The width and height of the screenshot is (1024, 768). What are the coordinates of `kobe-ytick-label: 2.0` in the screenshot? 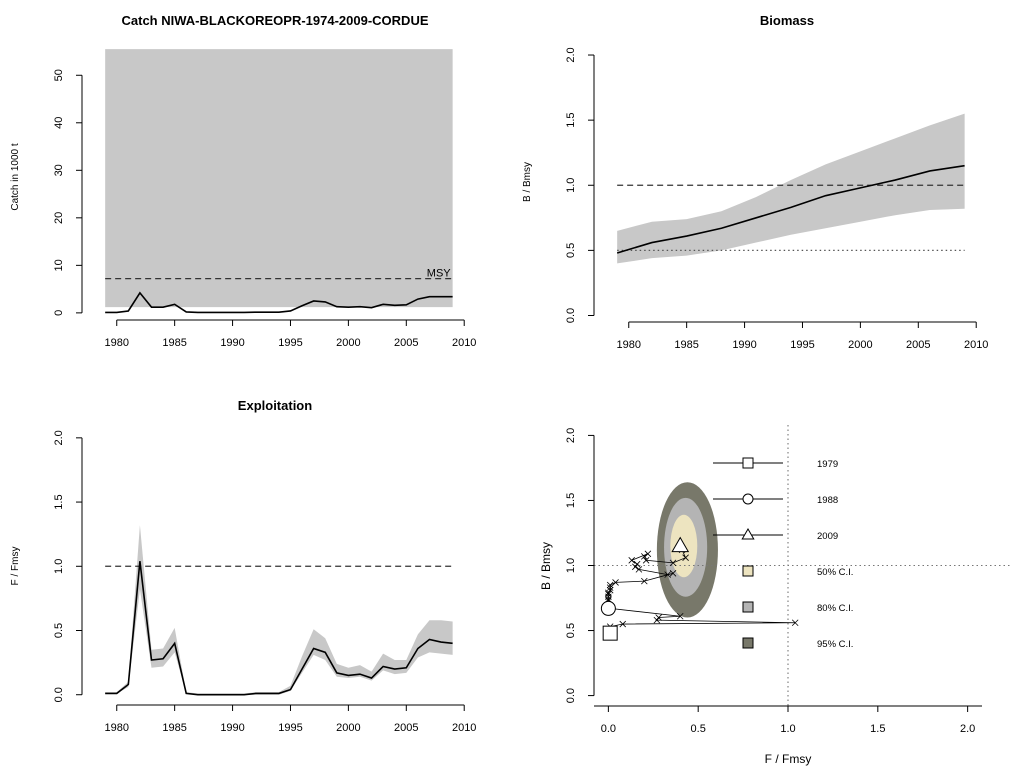 It's located at (571, 435).